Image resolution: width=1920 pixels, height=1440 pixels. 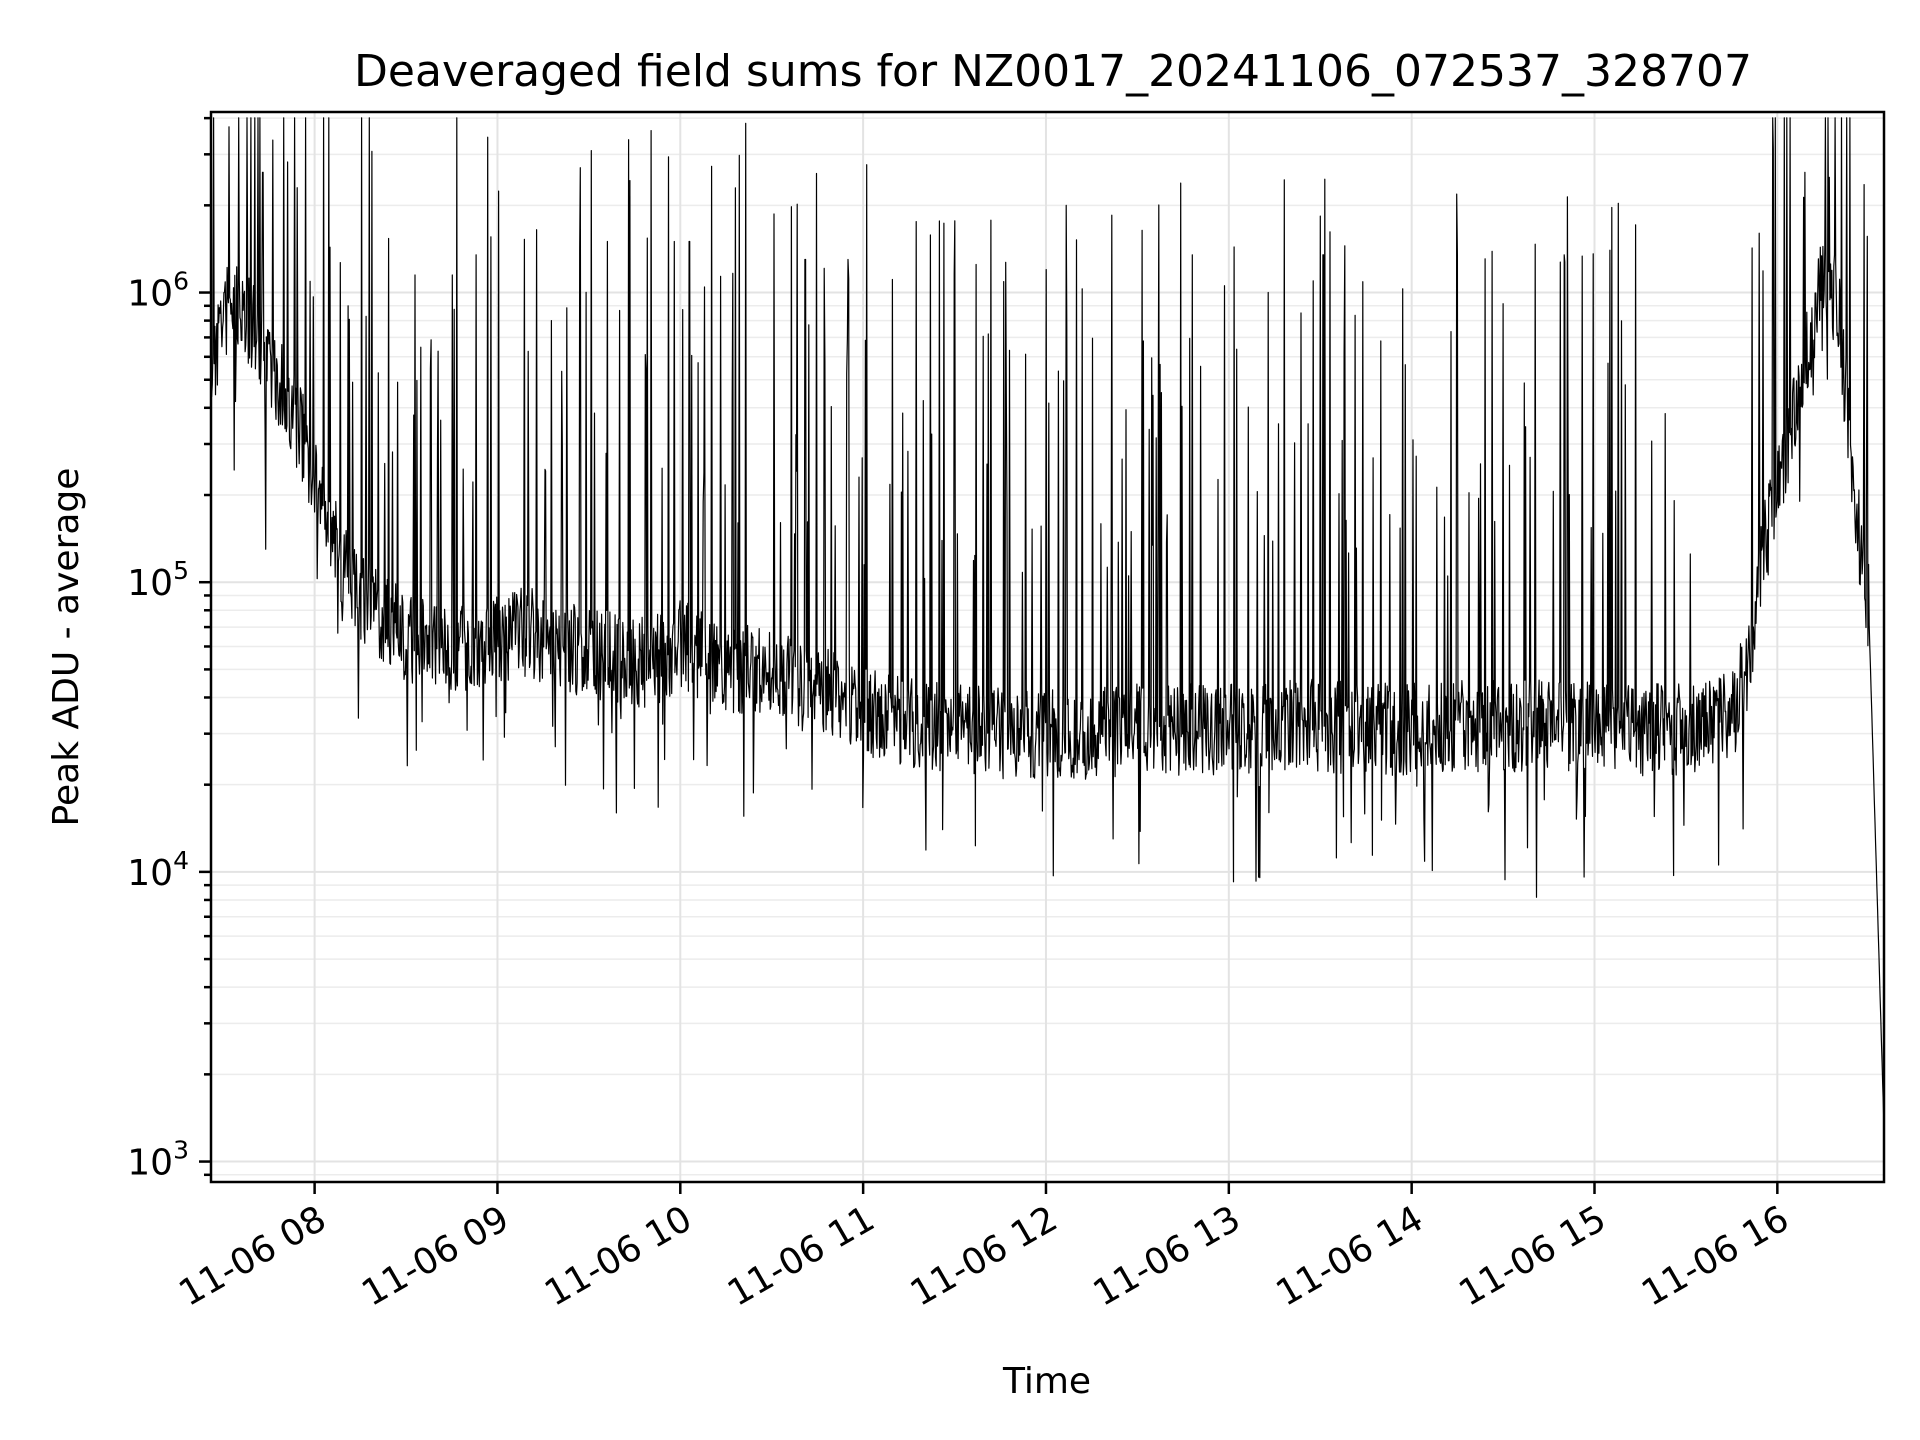 I want to click on x-tick-label: 11-06 14, so click(x=1349, y=1256).